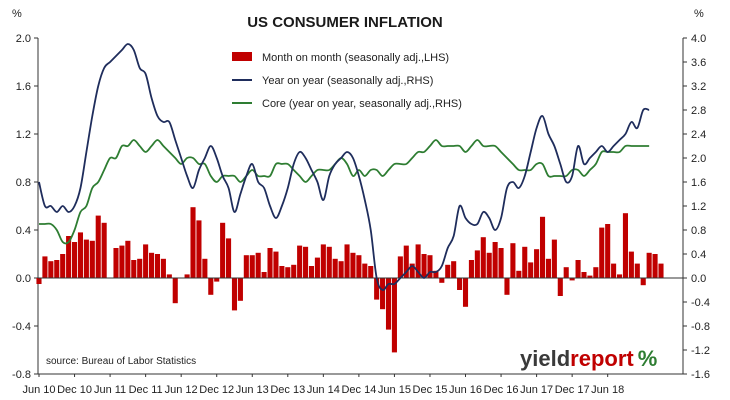 This screenshot has height=400, width=730. Describe the element at coordinates (120, 360) in the screenshot. I see `source-note-background` at that location.